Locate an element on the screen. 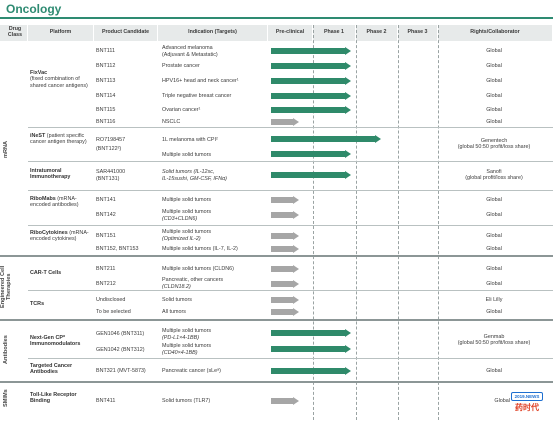 The image size is (553, 422). rights-sanofi-name: Sanofi is located at coordinates (494, 172).